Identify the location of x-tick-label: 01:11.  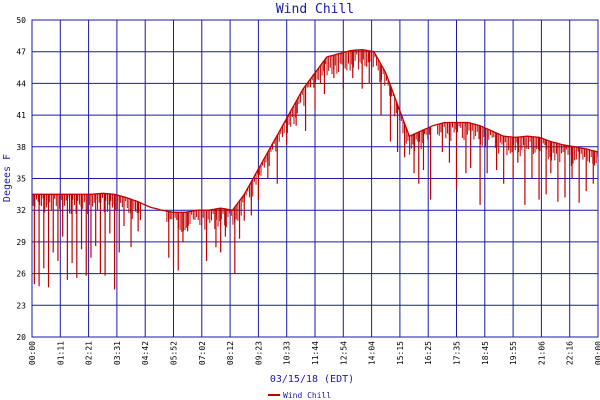
(60, 353).